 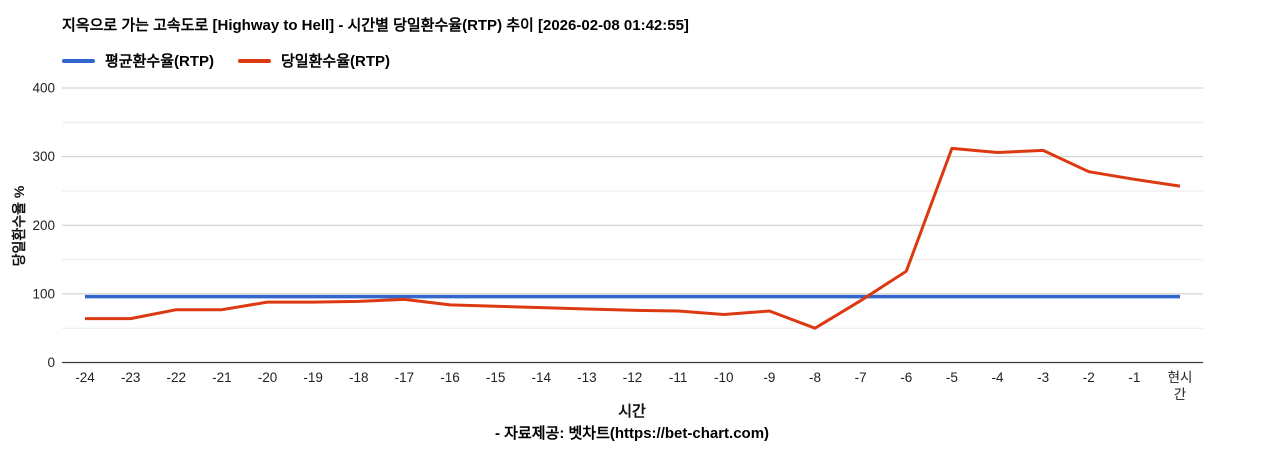 I want to click on x-tick-label: -21, so click(x=222, y=377).